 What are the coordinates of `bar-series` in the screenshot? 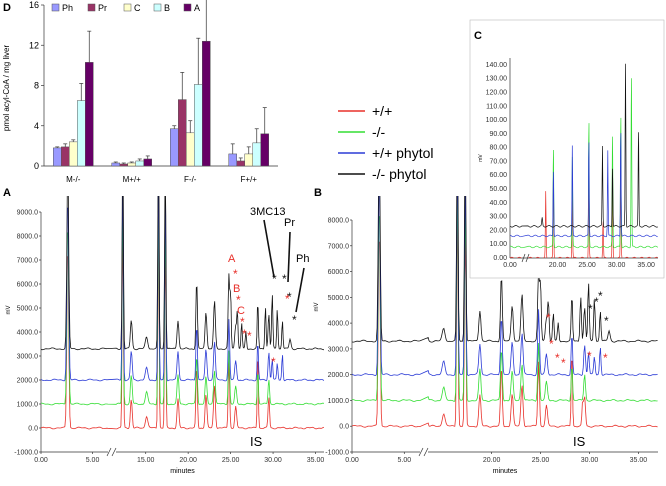 It's located at (161, 83).